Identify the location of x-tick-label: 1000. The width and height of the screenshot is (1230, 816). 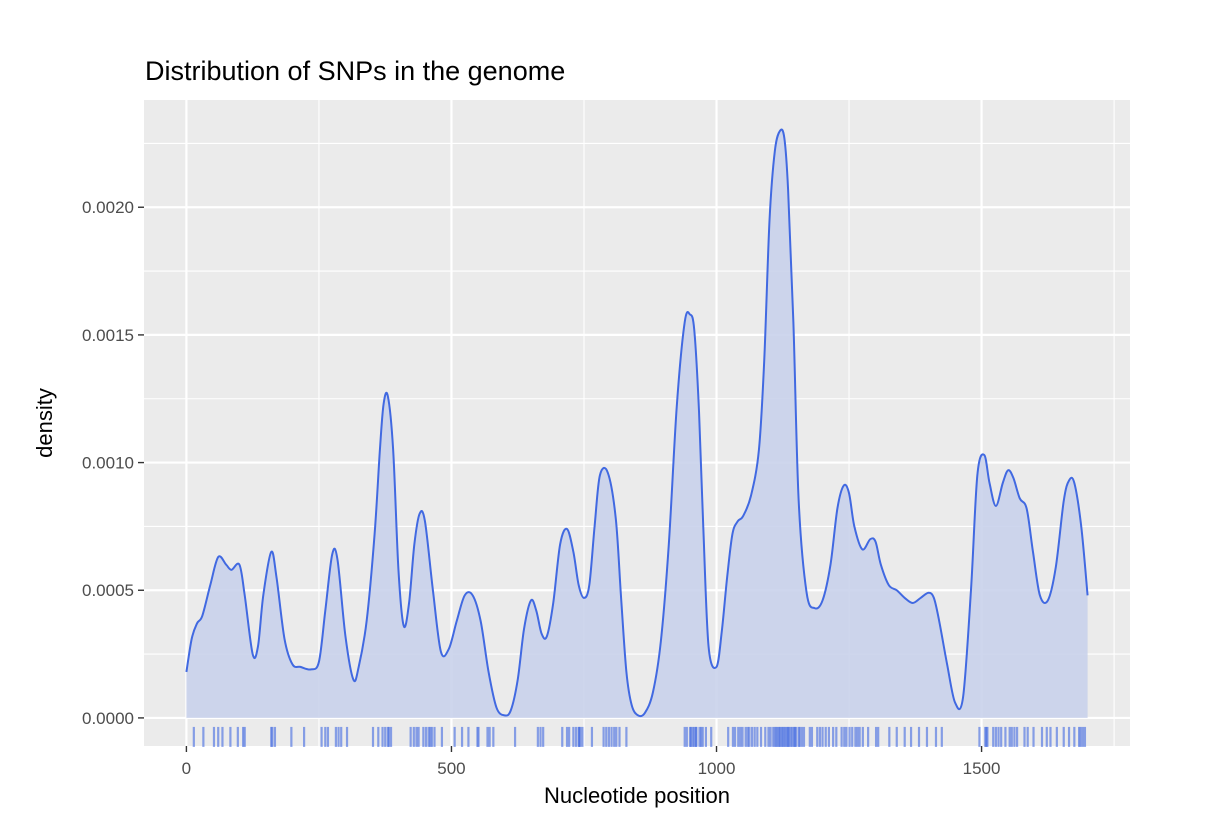
(717, 768).